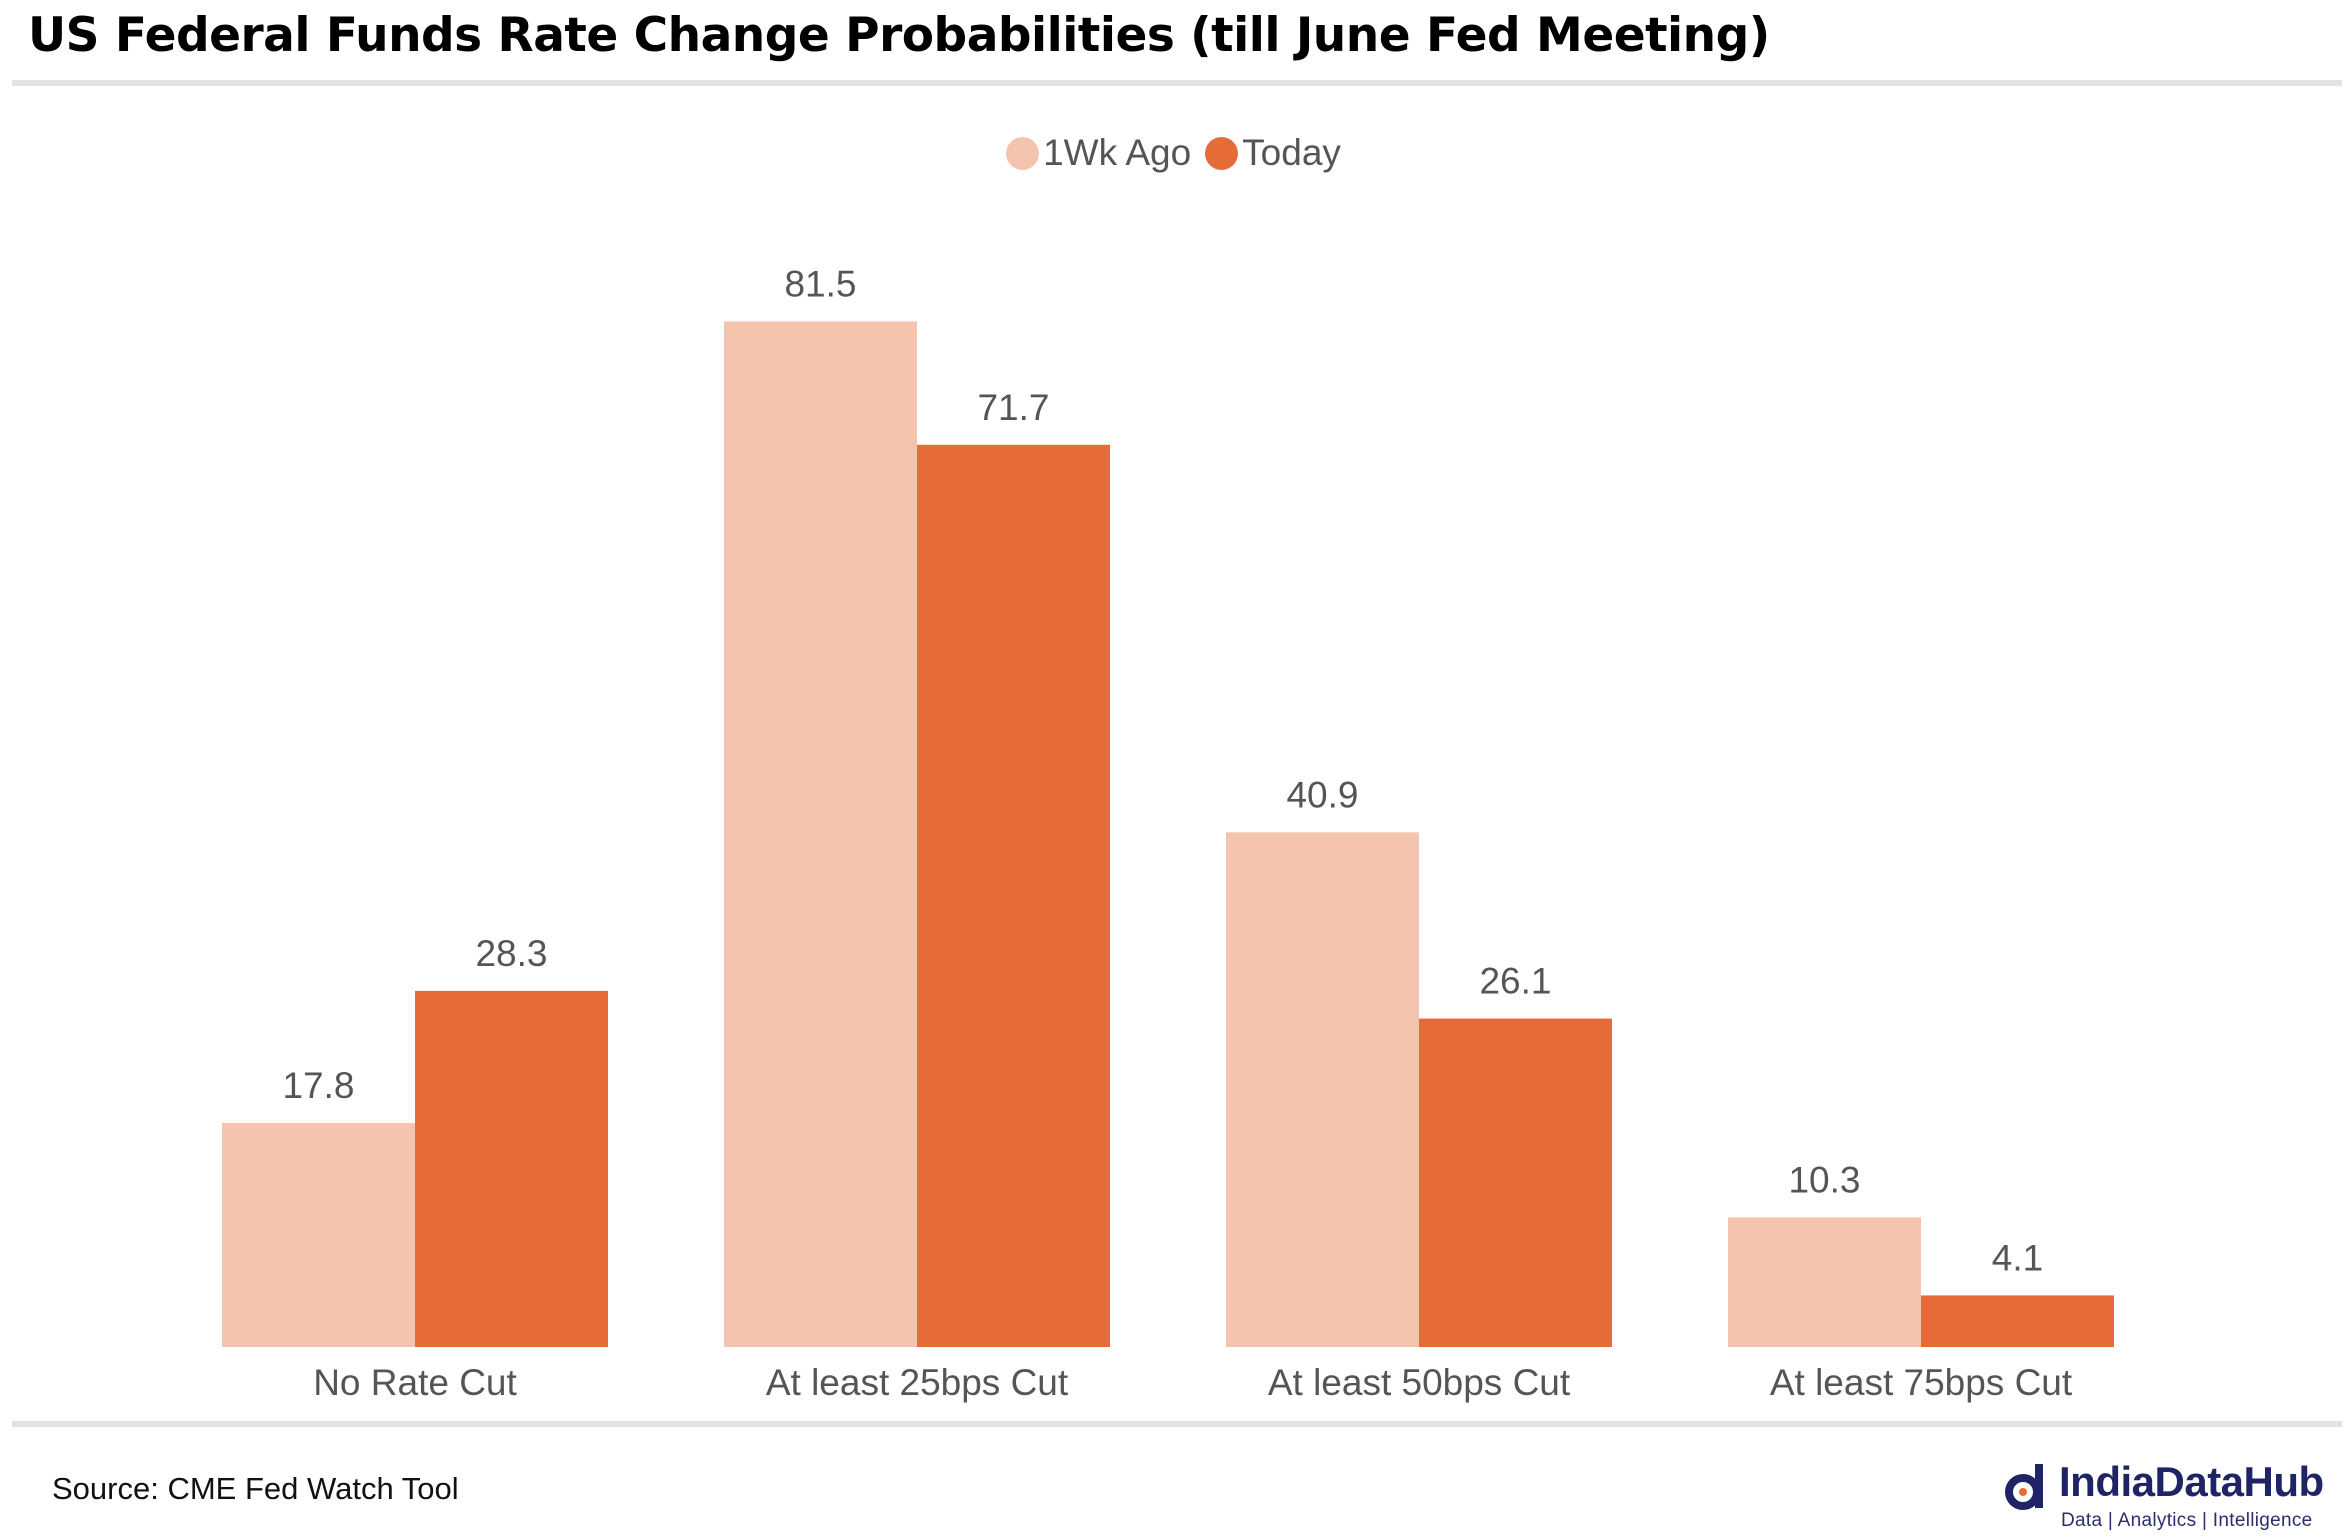  Describe the element at coordinates (1824, 1179) in the screenshot. I see `data-label-1wk-ago-at-least-75bps-cut: 10.3` at that location.